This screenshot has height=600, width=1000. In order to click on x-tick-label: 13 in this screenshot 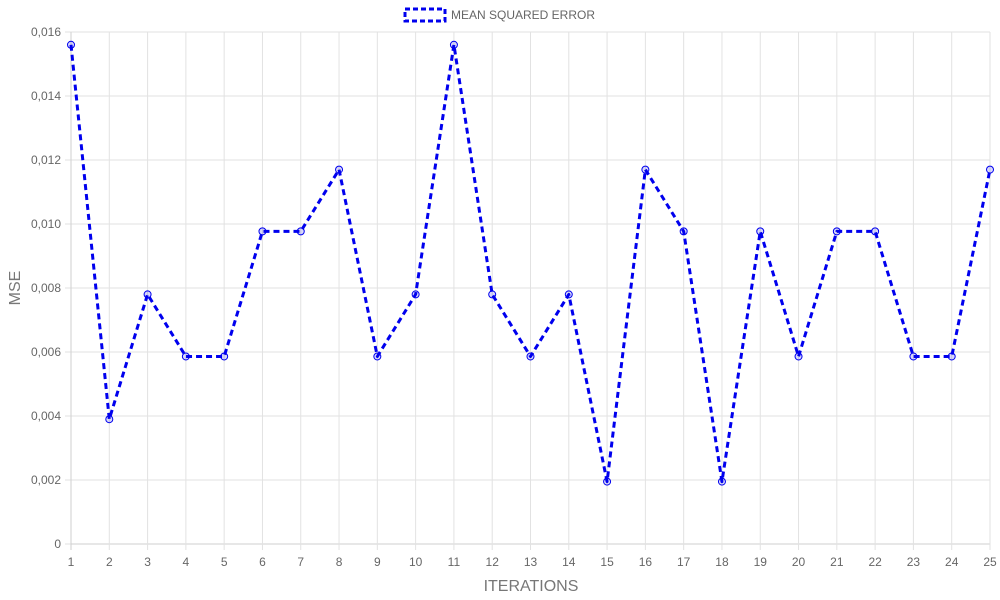, I will do `click(531, 562)`.